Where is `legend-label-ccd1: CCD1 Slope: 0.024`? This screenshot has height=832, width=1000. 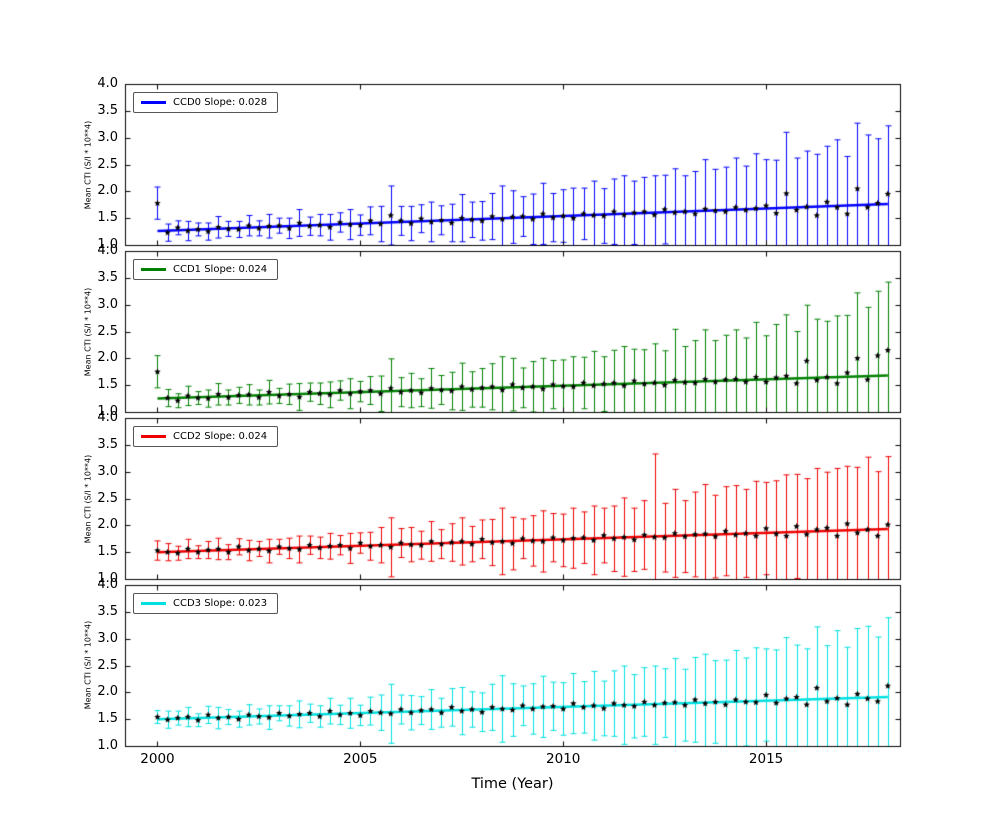 legend-label-ccd1: CCD1 Slope: 0.024 is located at coordinates (220, 269).